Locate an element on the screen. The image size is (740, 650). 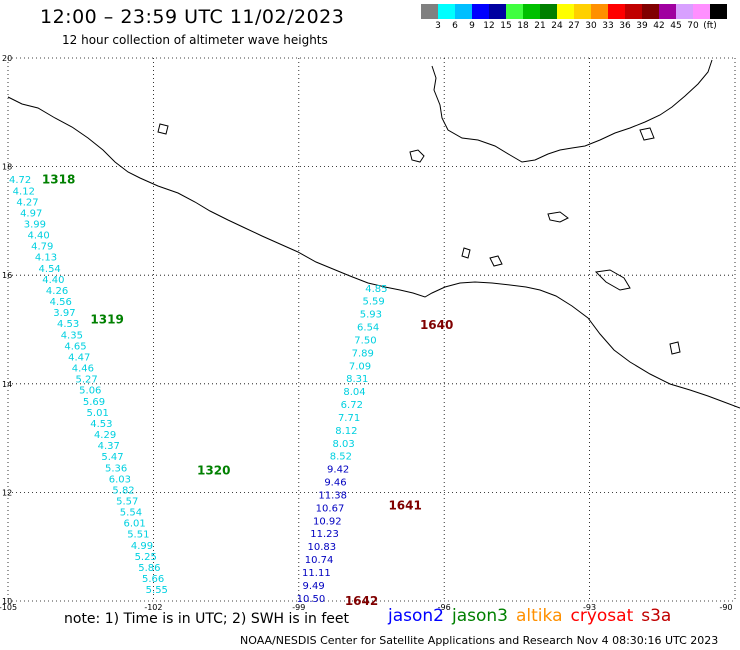
legend-label: 36 is located at coordinates (625, 26).